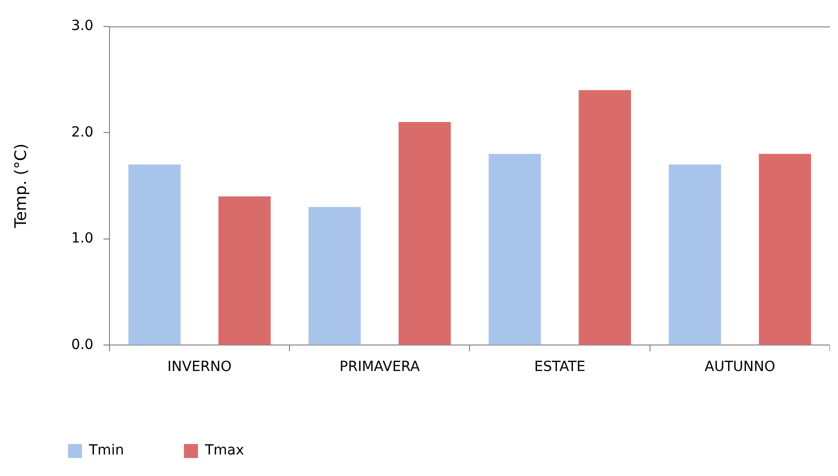 The image size is (838, 476). Describe the element at coordinates (106, 450) in the screenshot. I see `legend-label: Tmin` at that location.